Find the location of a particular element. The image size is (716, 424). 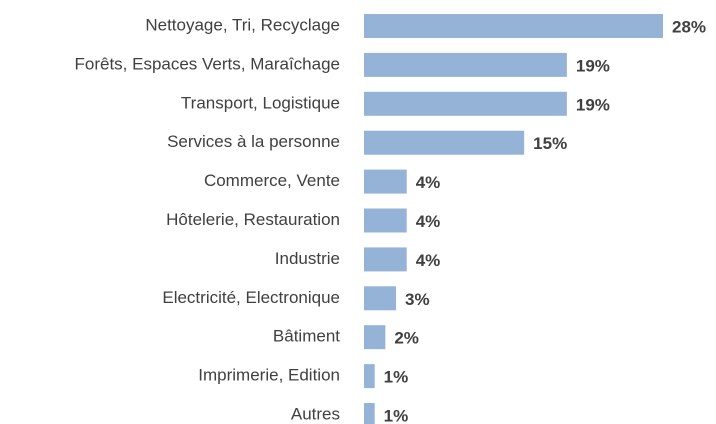

category-label: Forêts, Espaces Verts, Maraîchage is located at coordinates (207, 63).